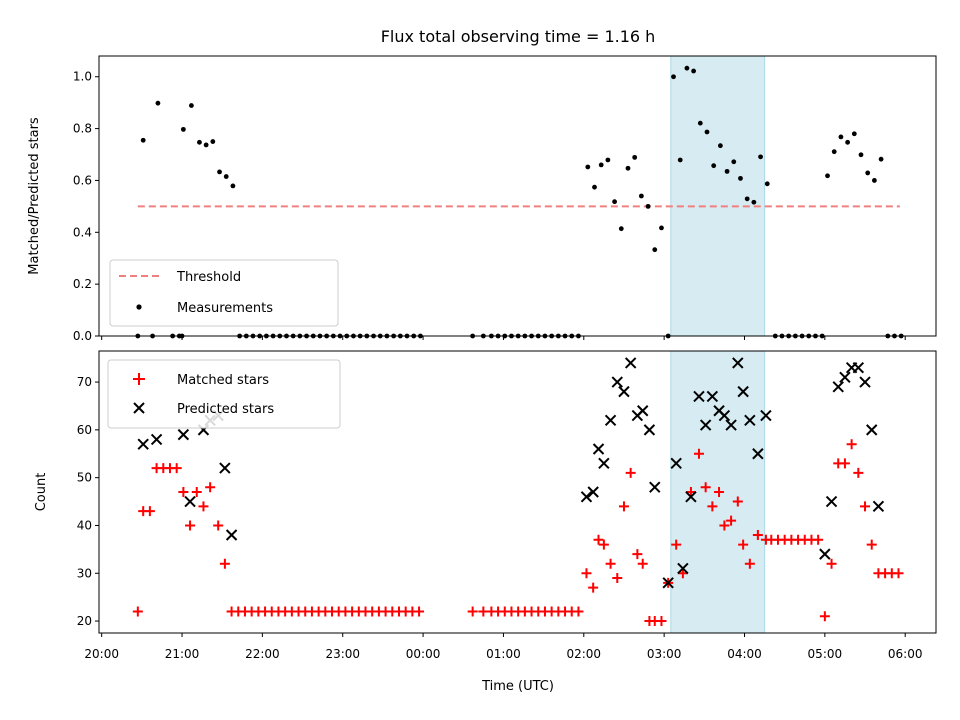 The image size is (960, 720). Describe the element at coordinates (223, 380) in the screenshot. I see `legend-matched-label: Matched stars` at that location.